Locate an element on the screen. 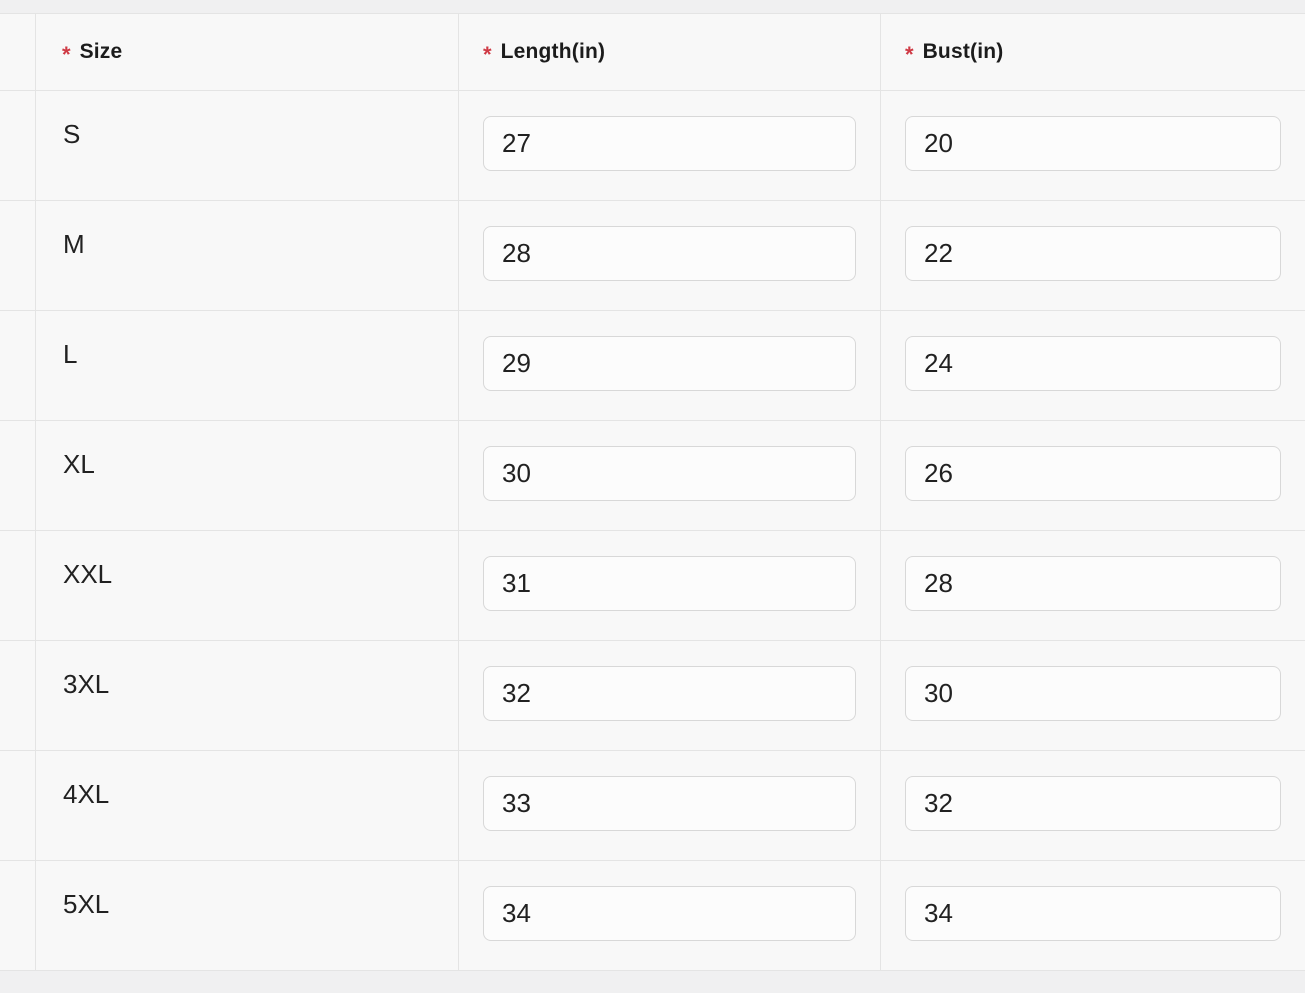 Image resolution: width=1305 pixels, height=993 pixels. length-cell-l is located at coordinates (670, 366).